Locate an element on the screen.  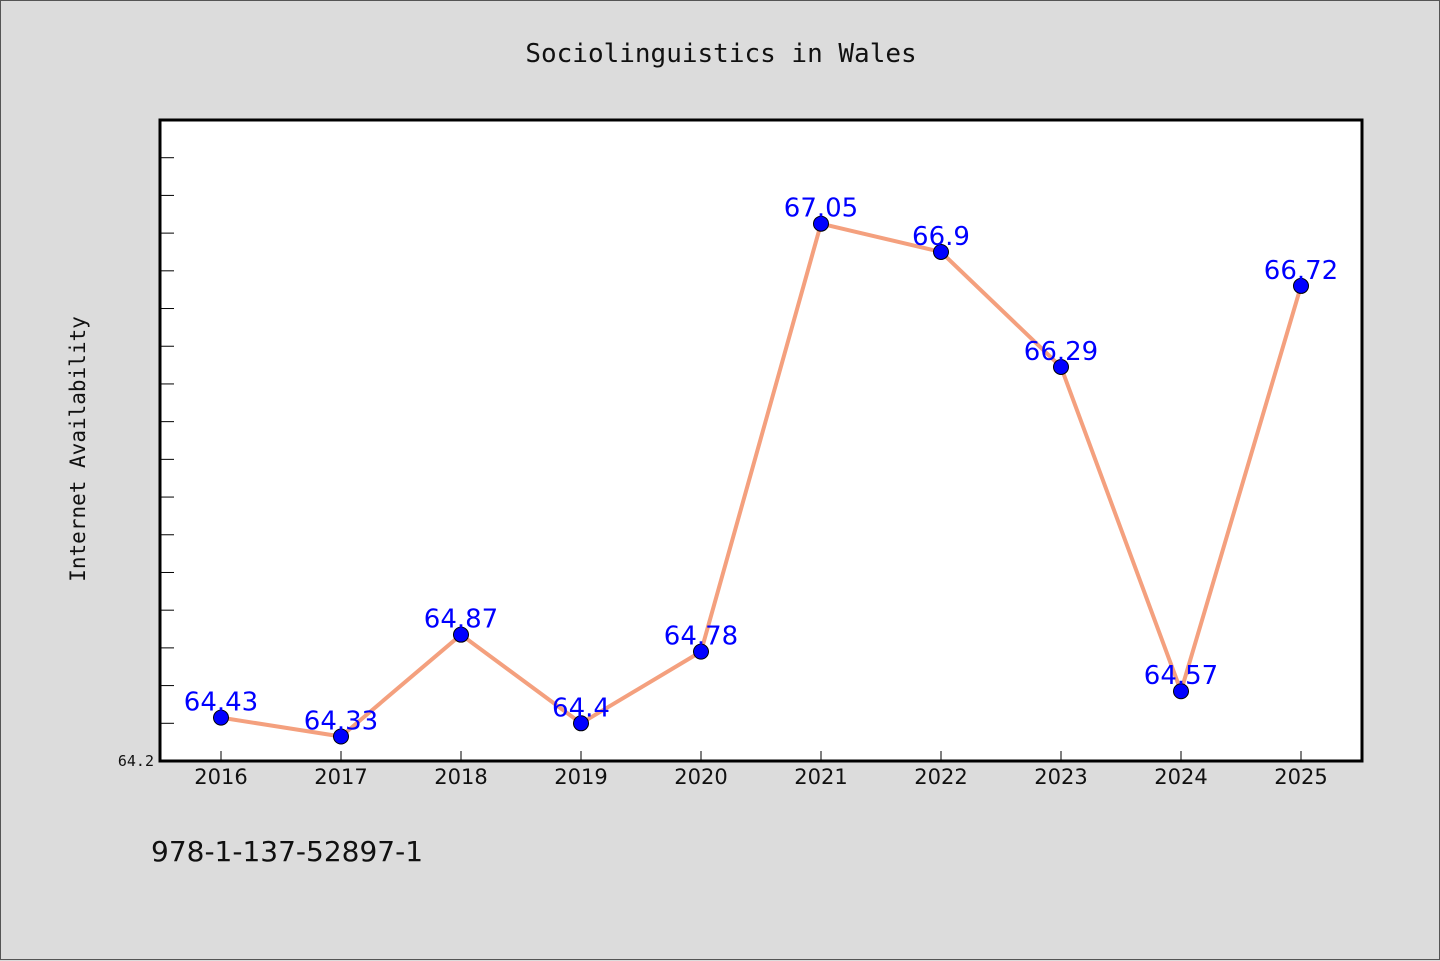
x-tick-label: 2020 is located at coordinates (700, 777).